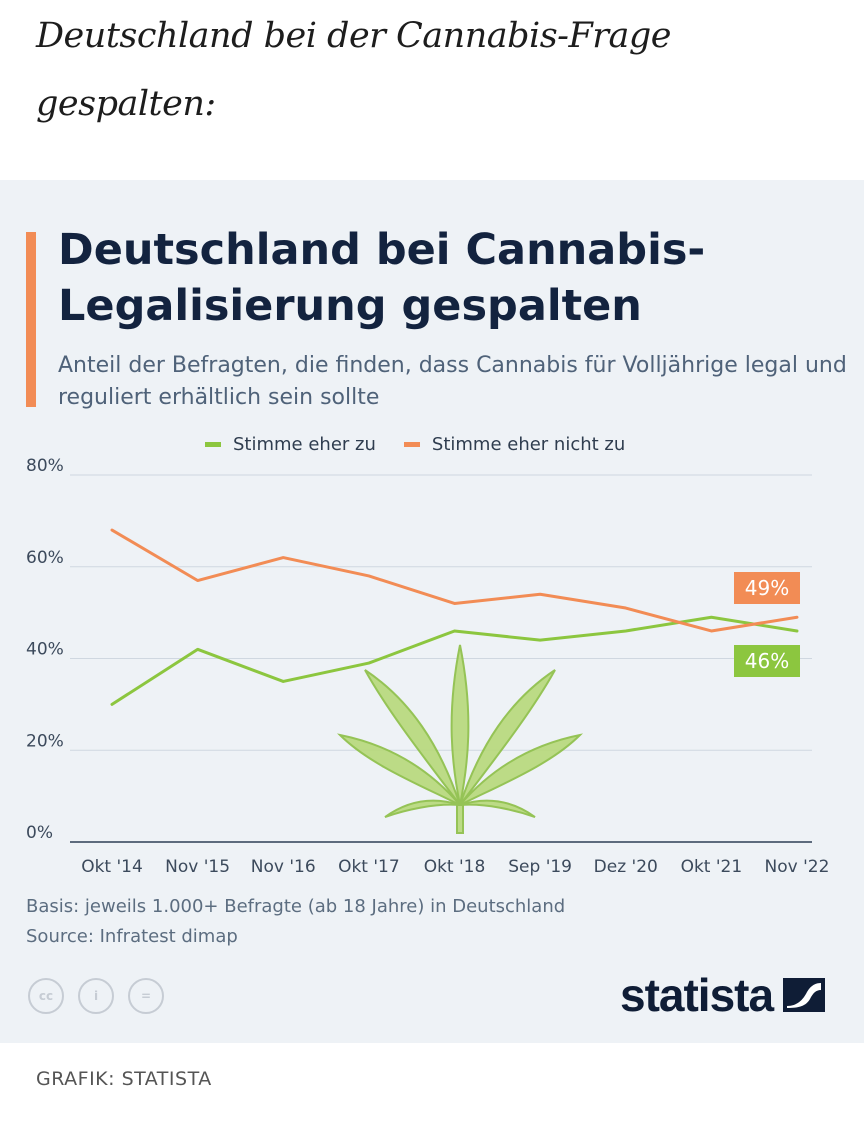  I want to click on y-tick-label: 60%, so click(45, 558).